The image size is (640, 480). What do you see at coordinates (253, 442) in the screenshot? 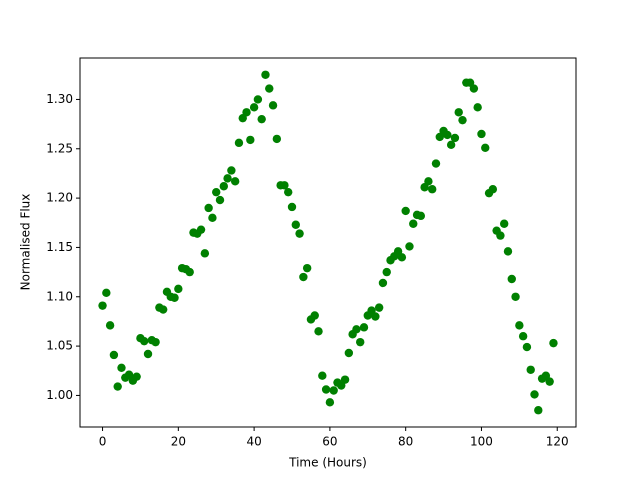
I see `x-tick-label: 40` at bounding box center [253, 442].